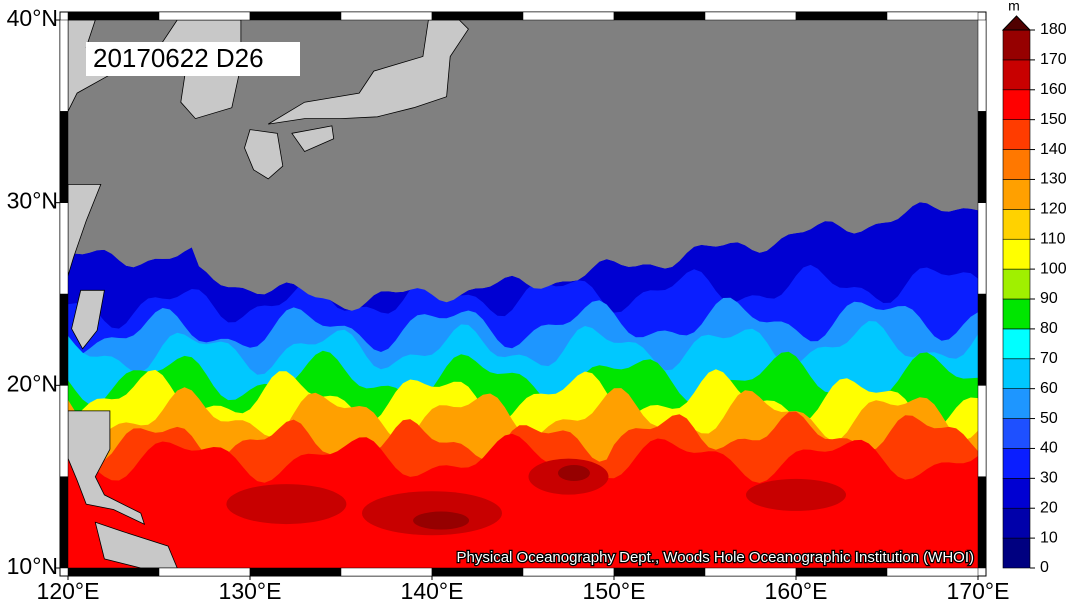  Describe the element at coordinates (978, 591) in the screenshot. I see `lon-tick-label: 170°E` at that location.